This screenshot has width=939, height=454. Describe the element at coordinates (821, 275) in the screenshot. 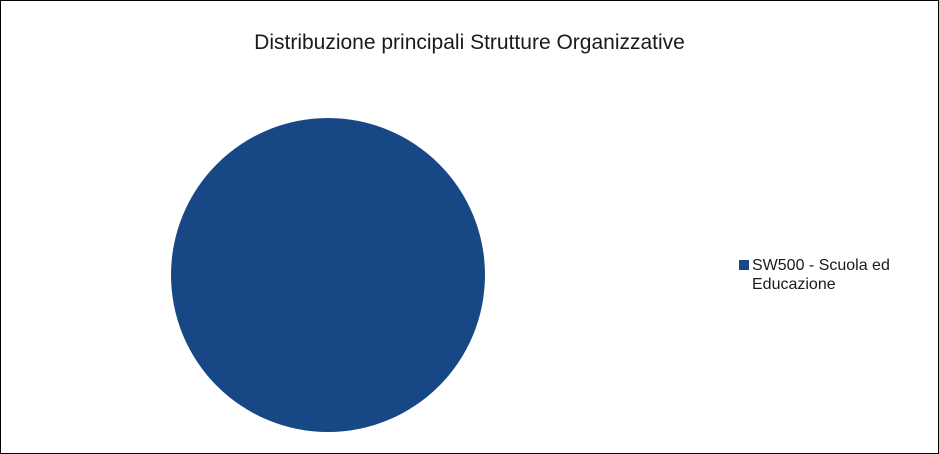

I see `legend-label: SW500 - Scuola ed Educazione` at that location.